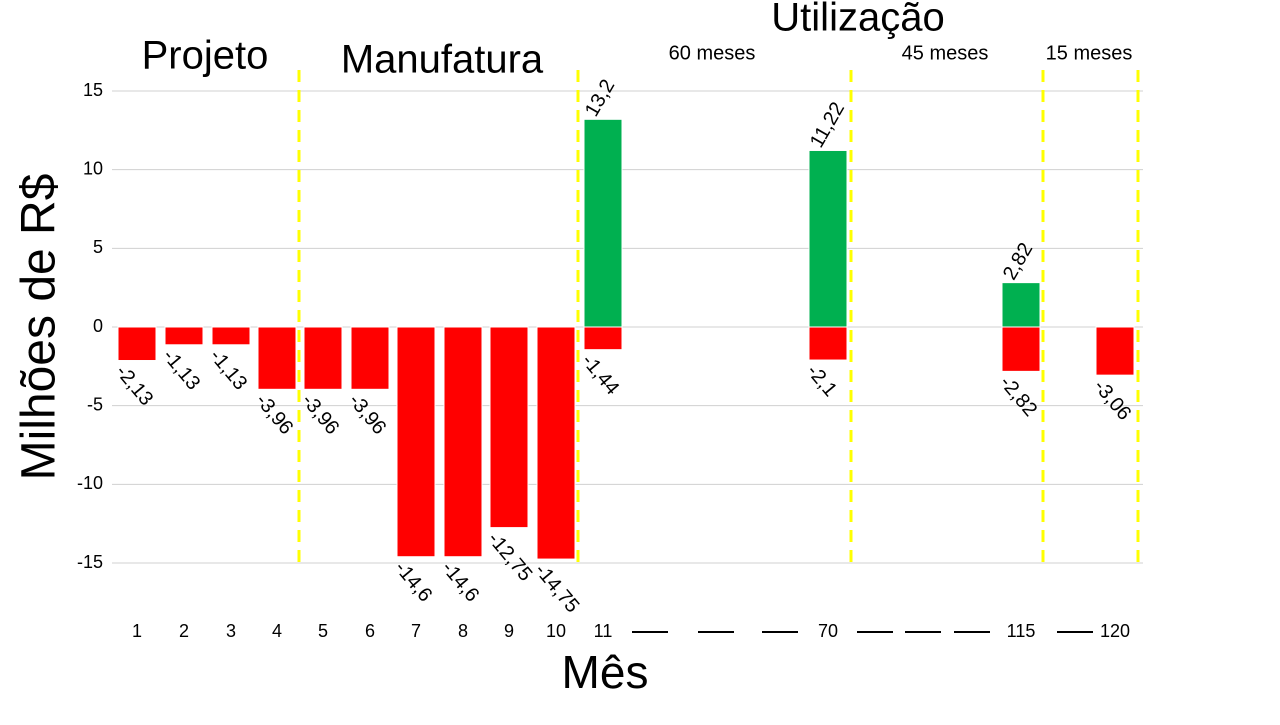  I want to click on x-tick-label: 2, so click(184, 631).